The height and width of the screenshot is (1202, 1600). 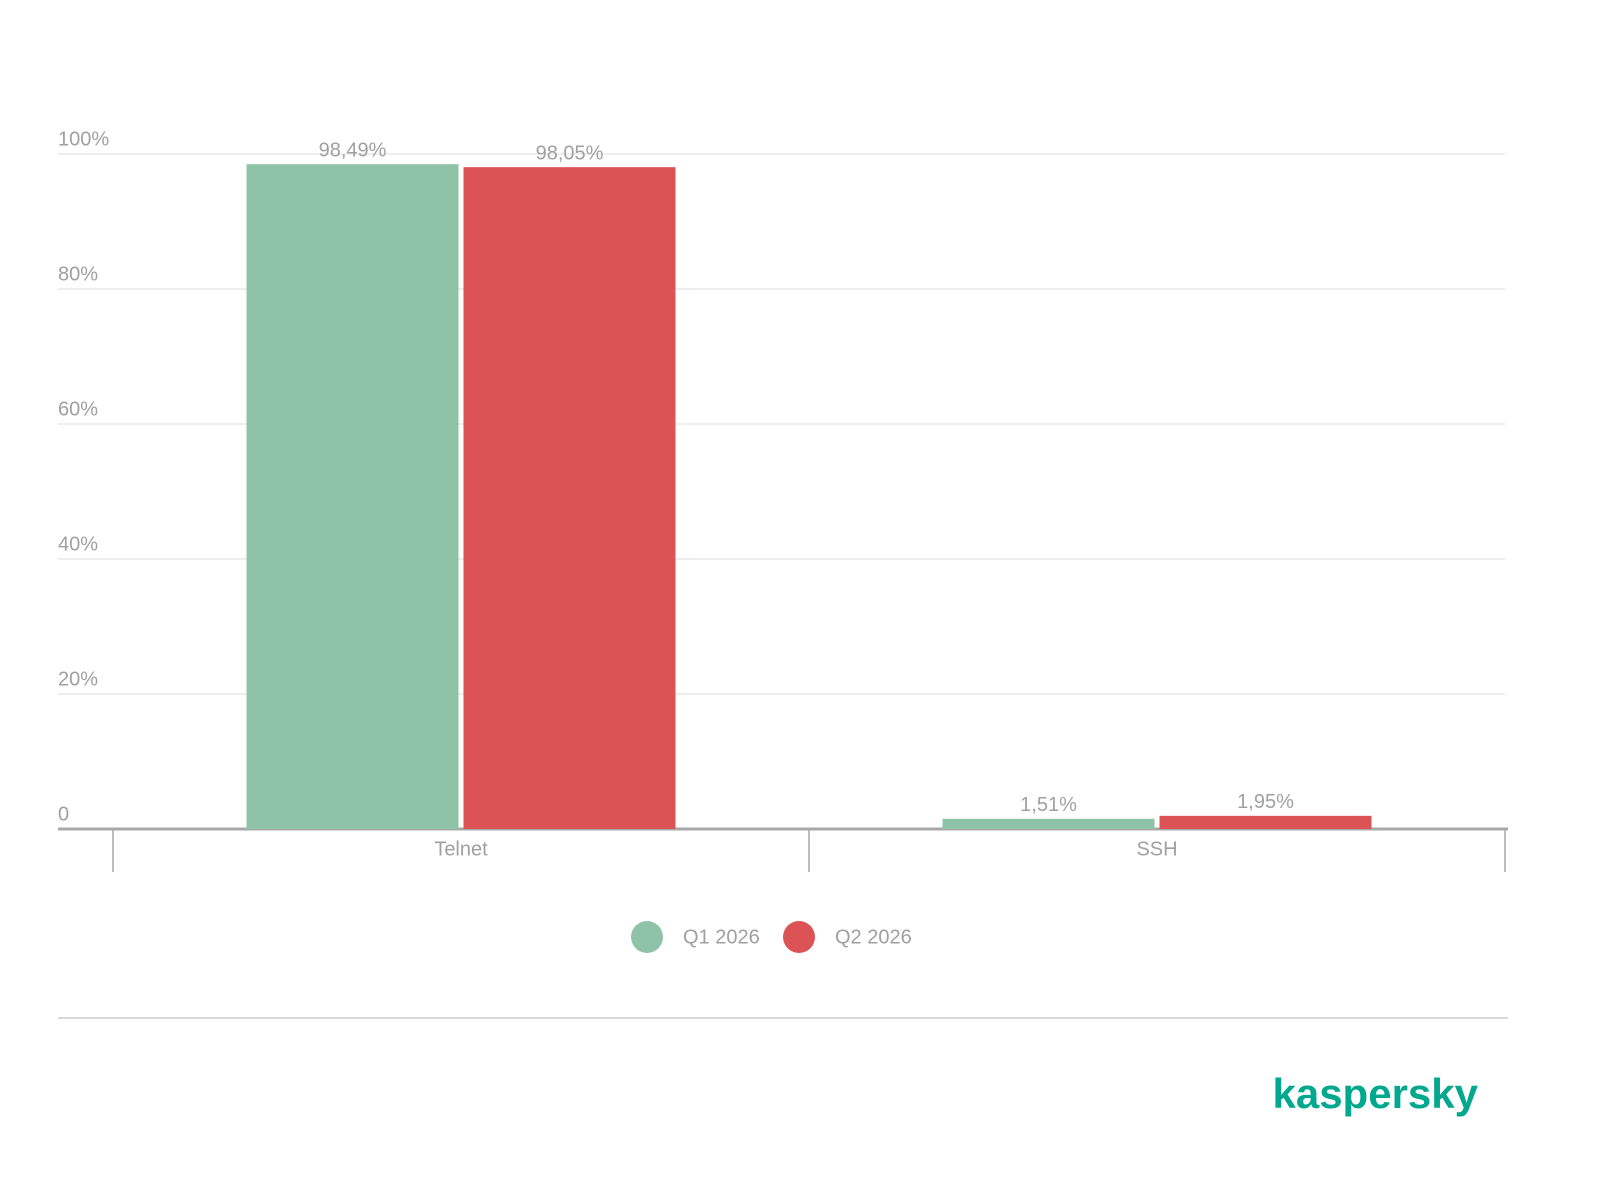 What do you see at coordinates (461, 849) in the screenshot?
I see `x-tick-label: Telnet` at bounding box center [461, 849].